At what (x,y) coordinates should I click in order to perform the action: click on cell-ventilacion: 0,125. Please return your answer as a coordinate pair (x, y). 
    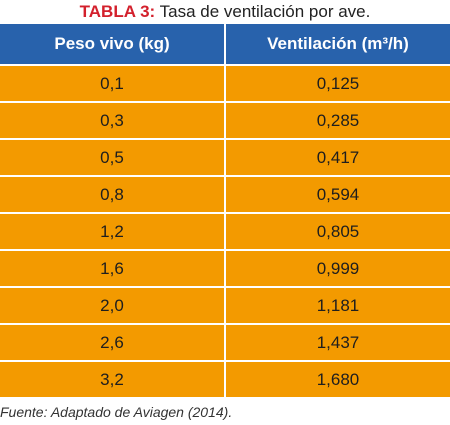
    Looking at the image, I should click on (337, 84).